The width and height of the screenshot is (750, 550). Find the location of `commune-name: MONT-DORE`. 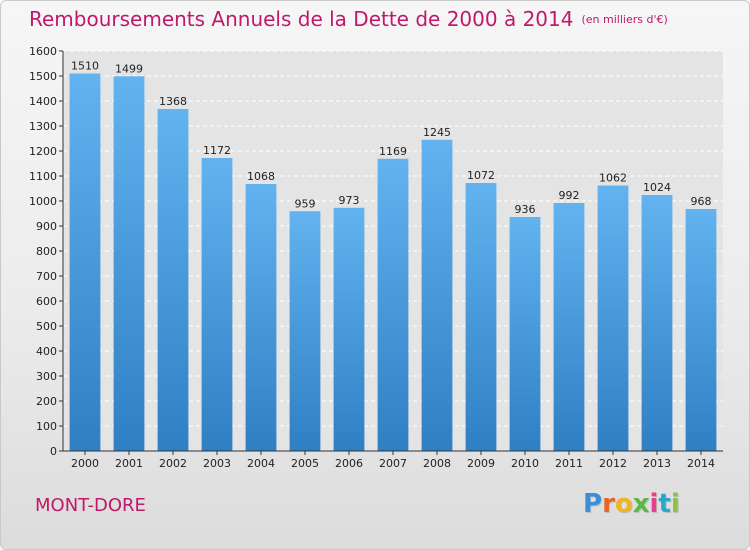

commune-name: MONT-DORE is located at coordinates (90, 505).